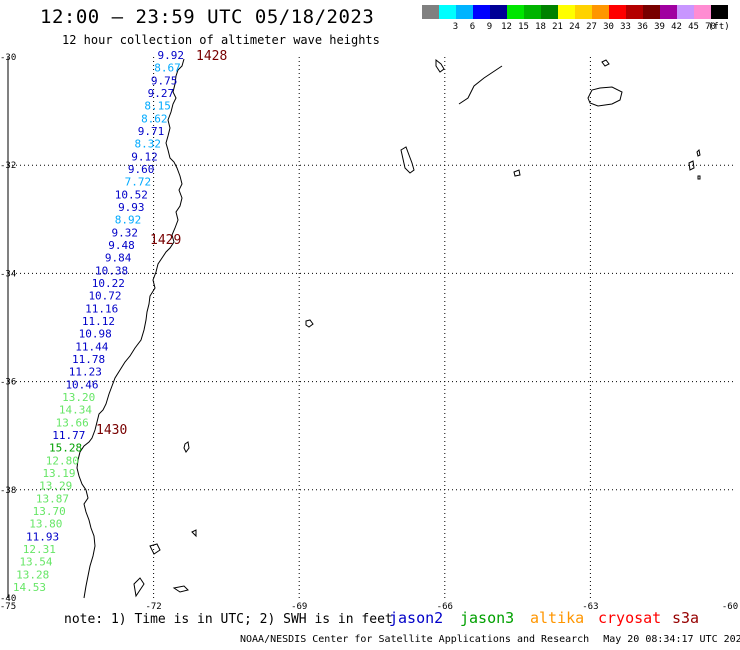 This screenshot has height=650, width=740. Describe the element at coordinates (8, 599) in the screenshot. I see `latitude-tick-label: -40` at that location.